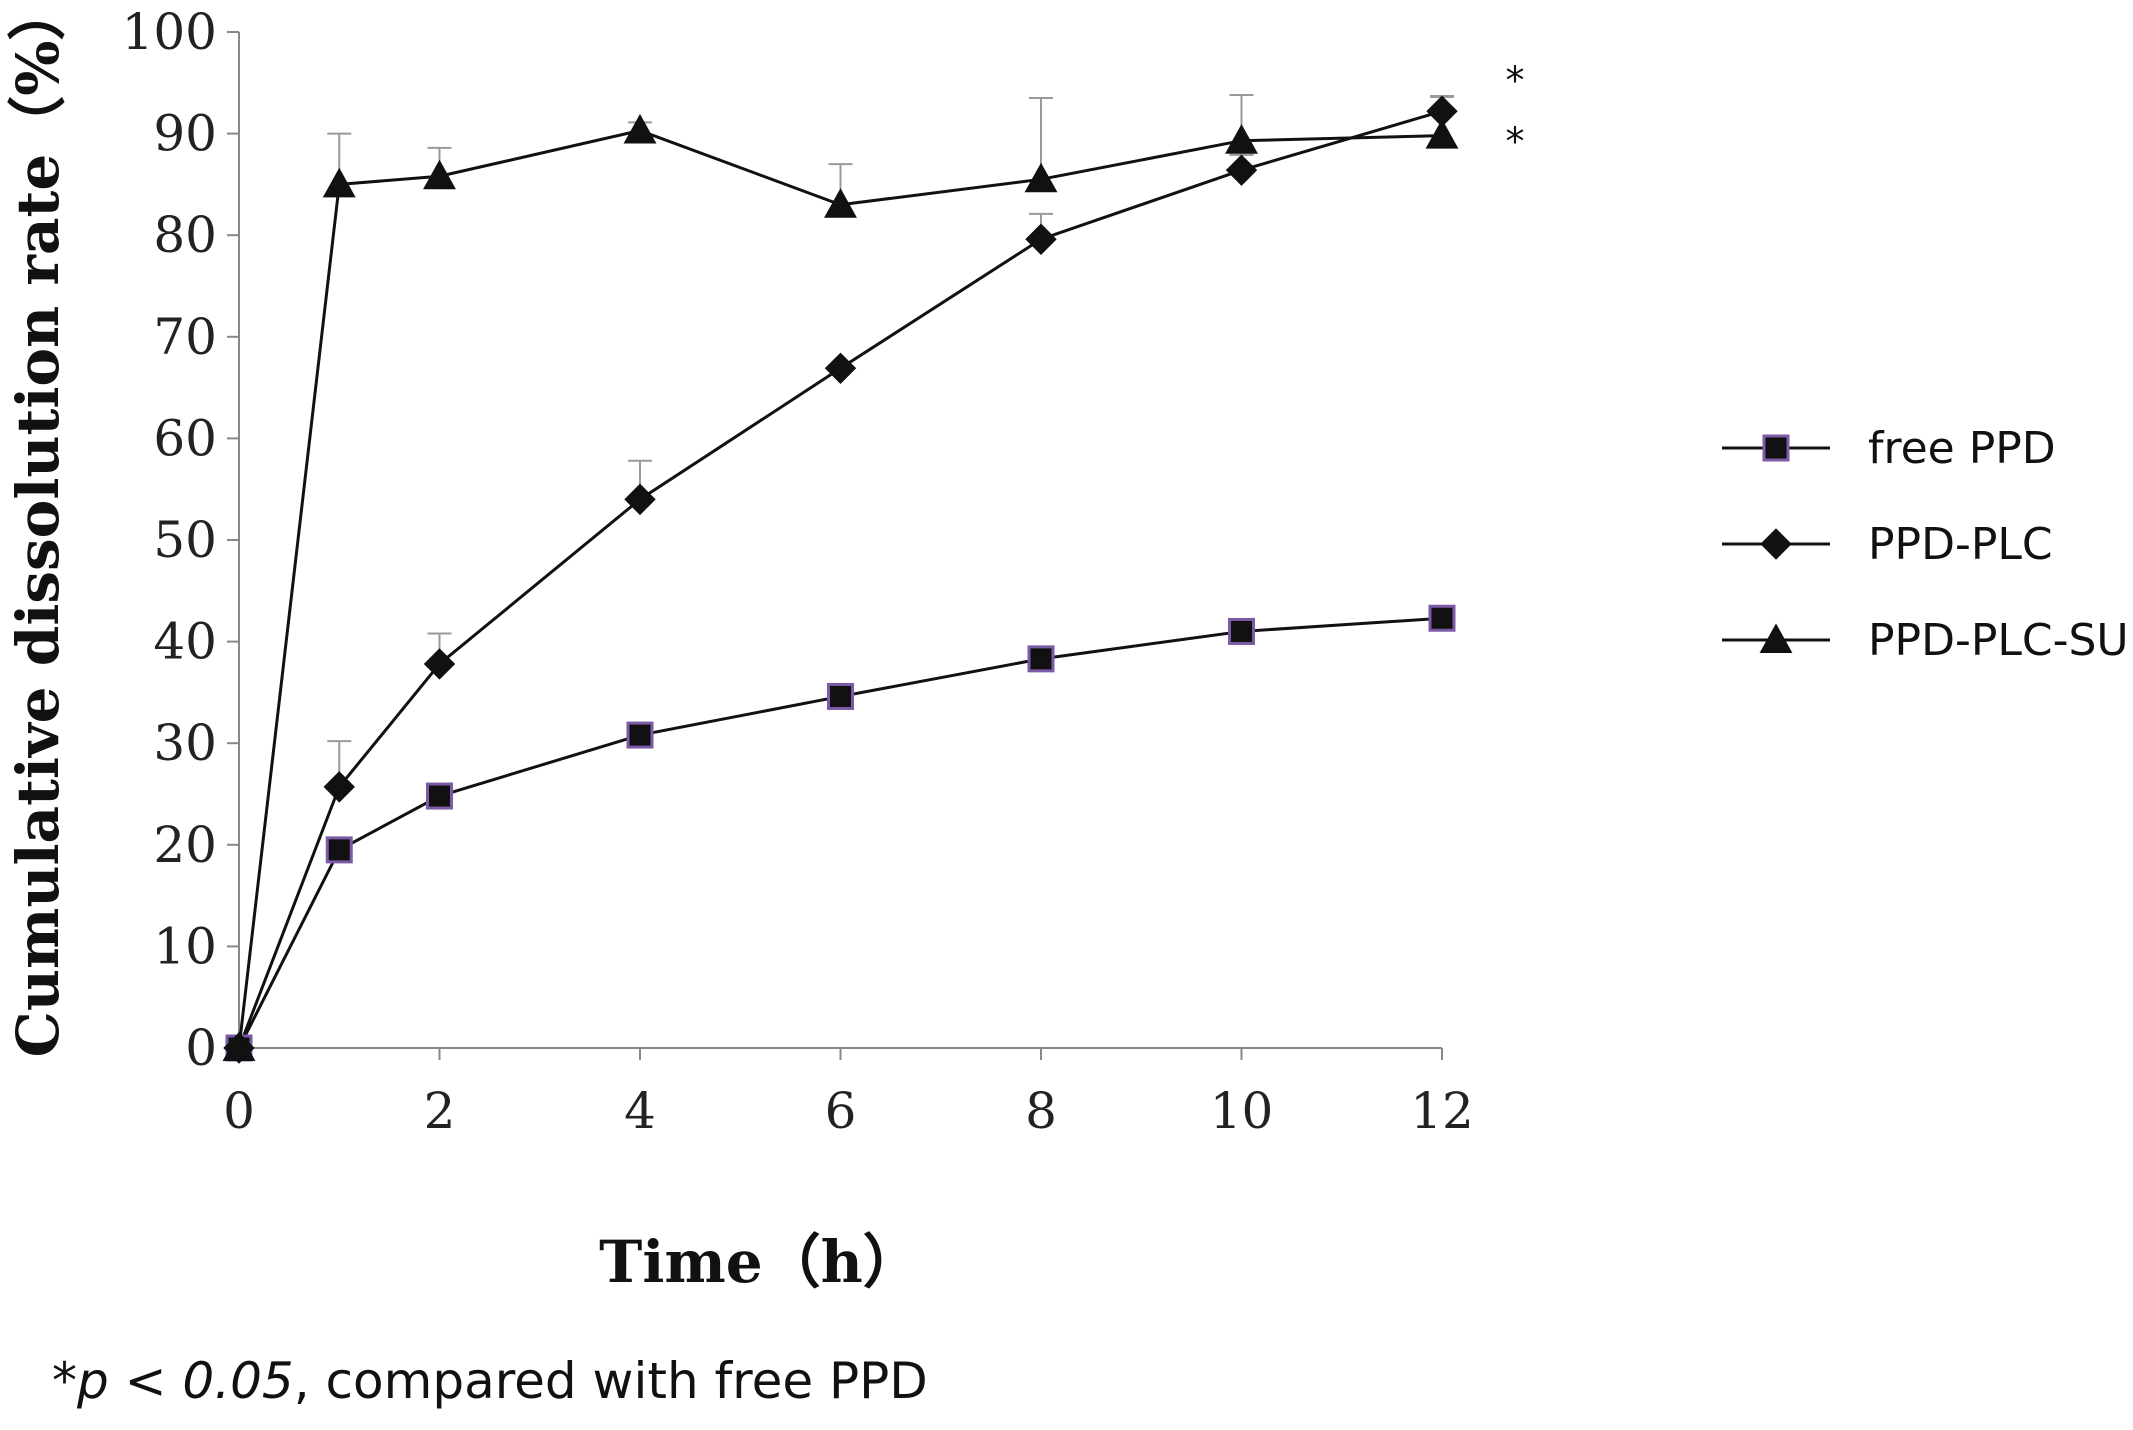 The height and width of the screenshot is (1430, 2133). Describe the element at coordinates (1515, 111) in the screenshot. I see `significance-markers: **` at that location.